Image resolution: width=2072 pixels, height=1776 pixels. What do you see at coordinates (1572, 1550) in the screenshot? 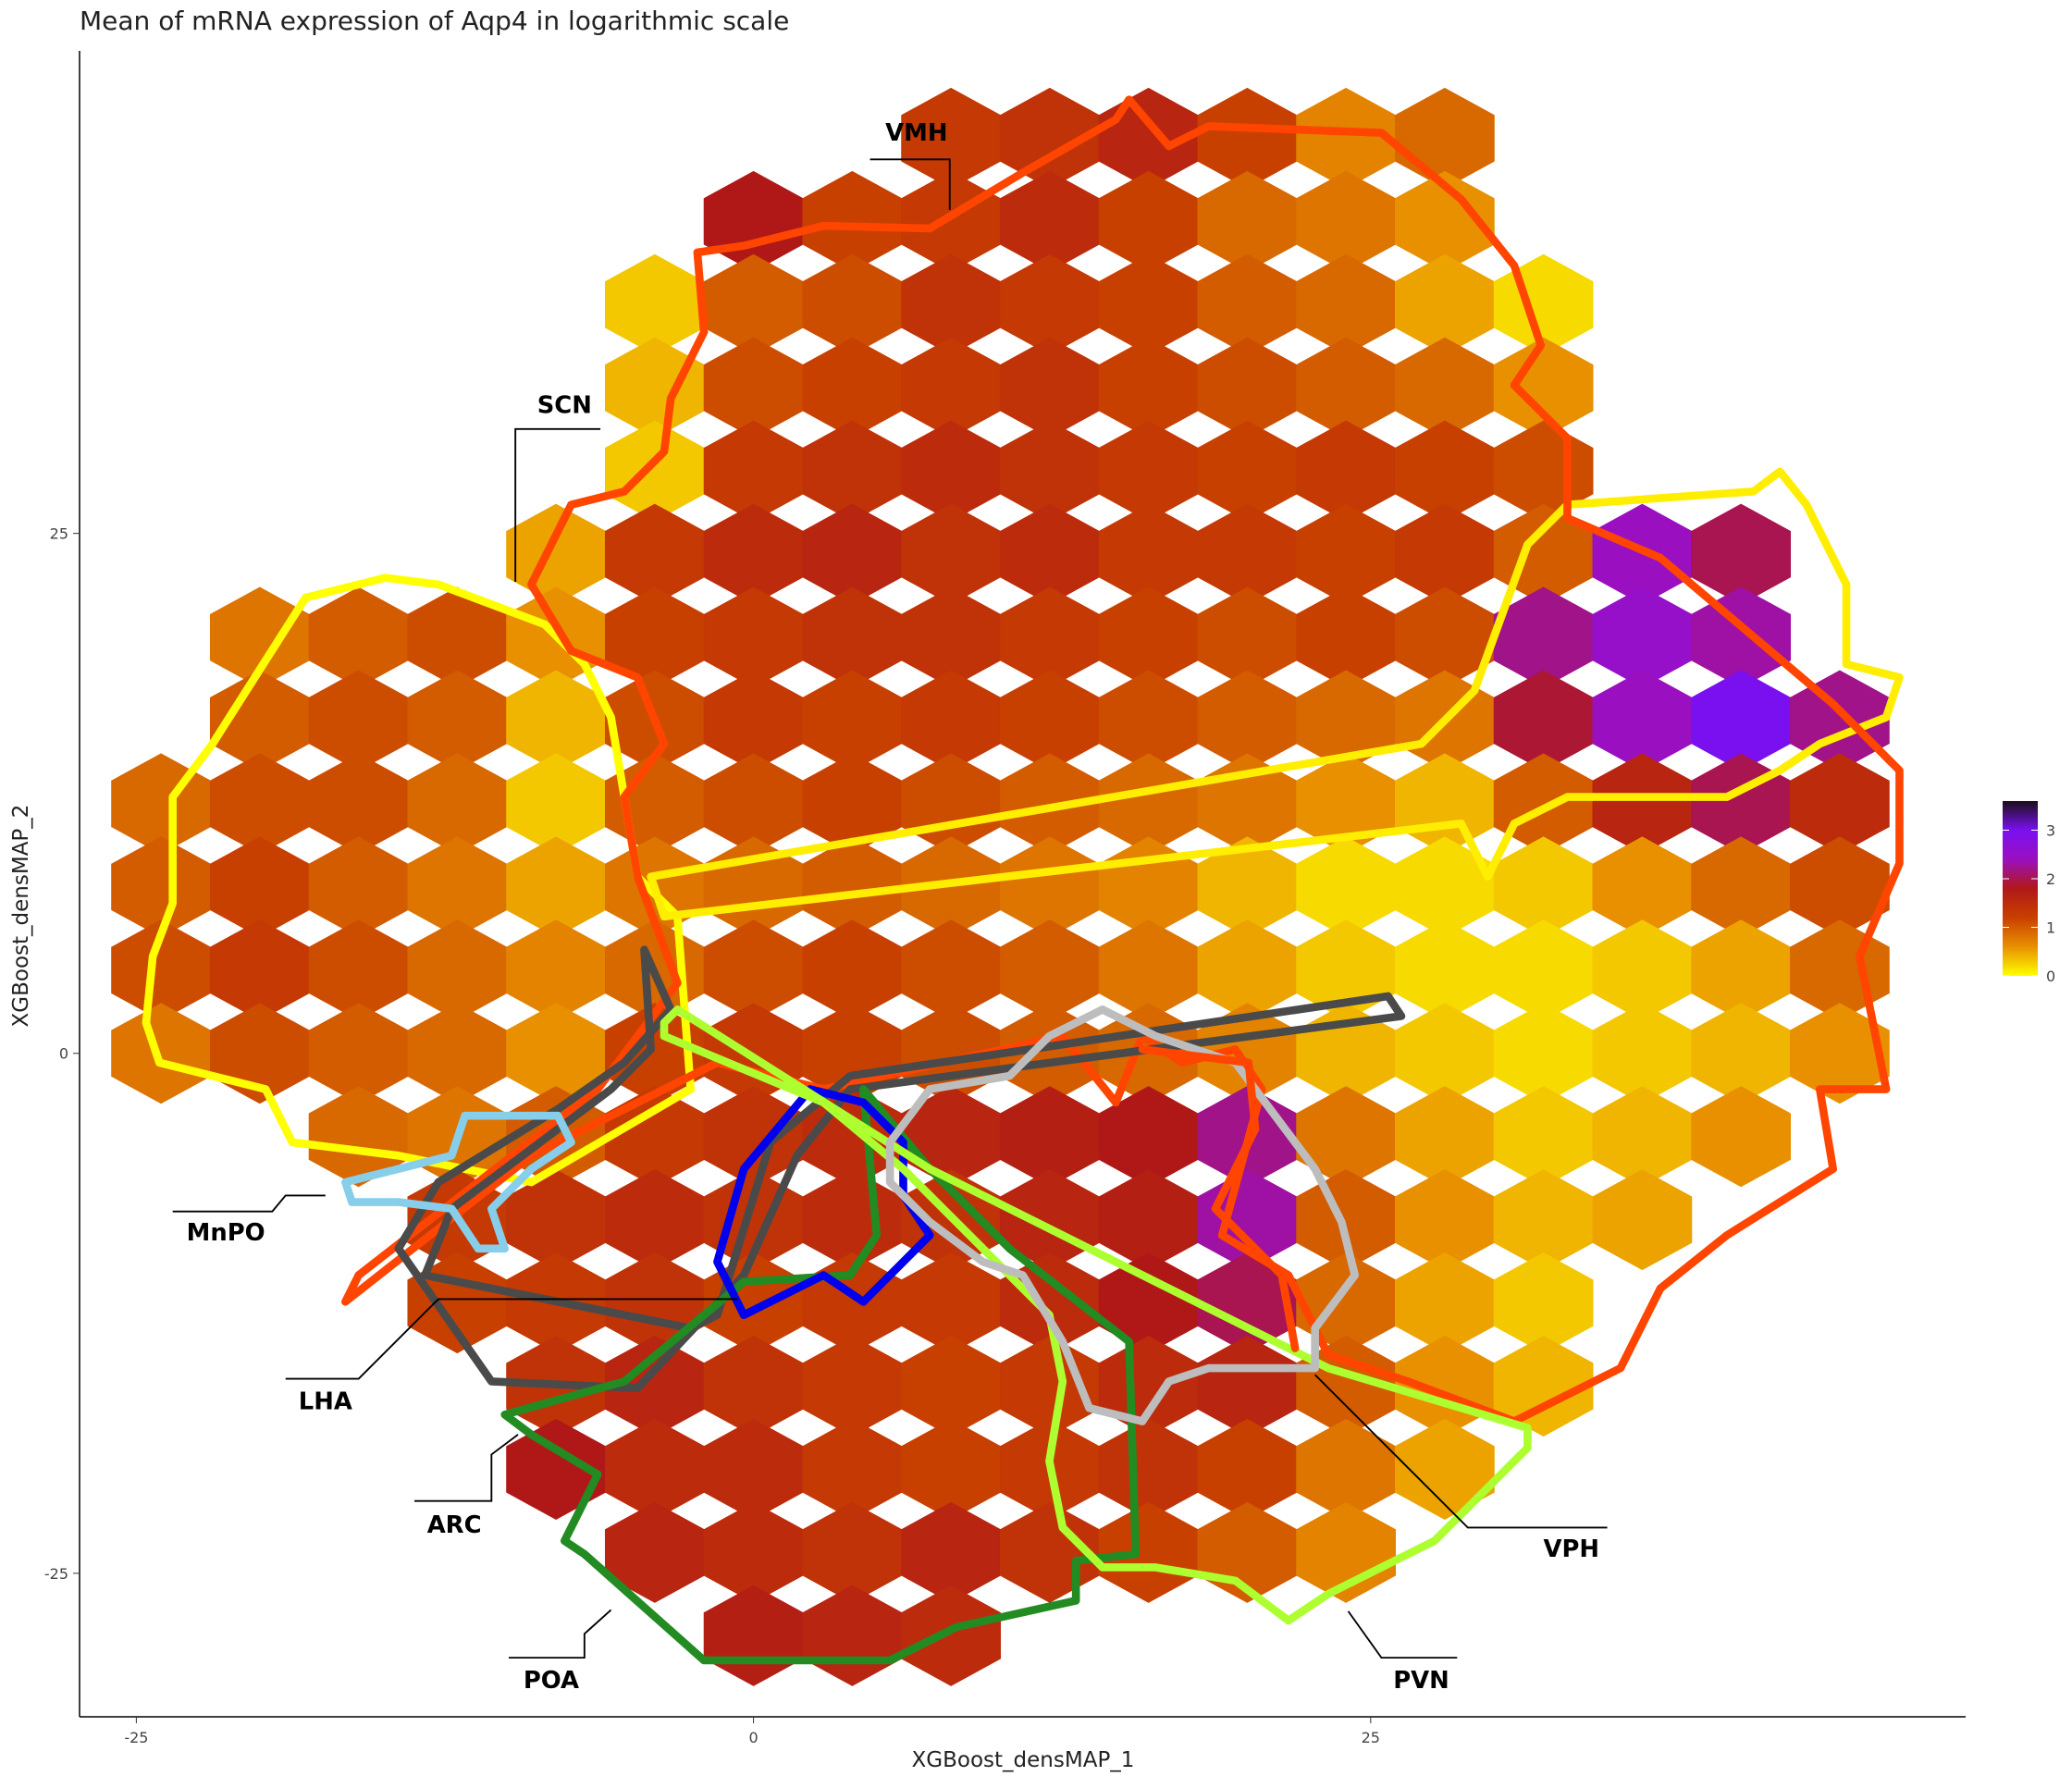
I see `region-label: VPH` at bounding box center [1572, 1550].